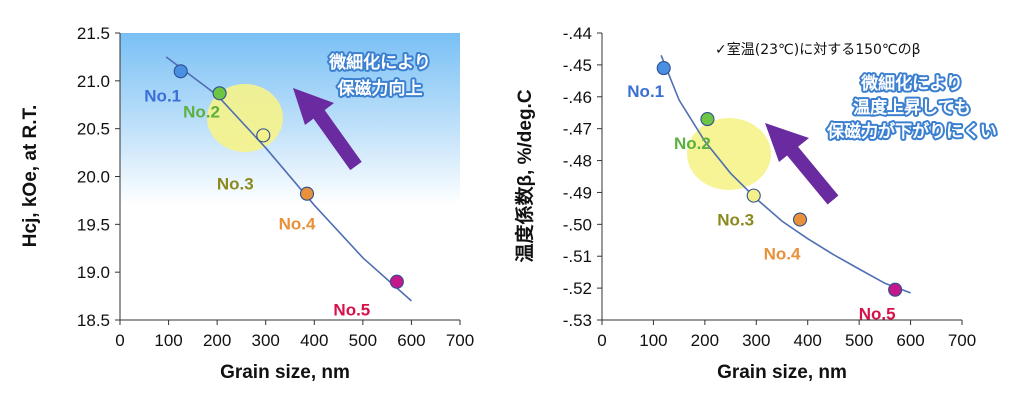 This screenshot has width=1024, height=400. I want to click on annotation-line: 保磁力向上, so click(380, 88).